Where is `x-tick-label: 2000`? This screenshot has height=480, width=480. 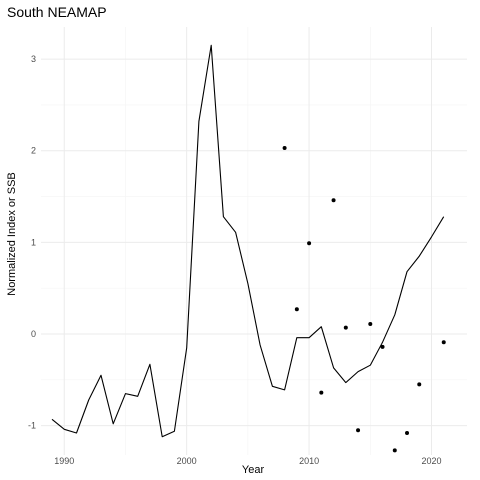 x-tick-label: 2000 is located at coordinates (187, 461).